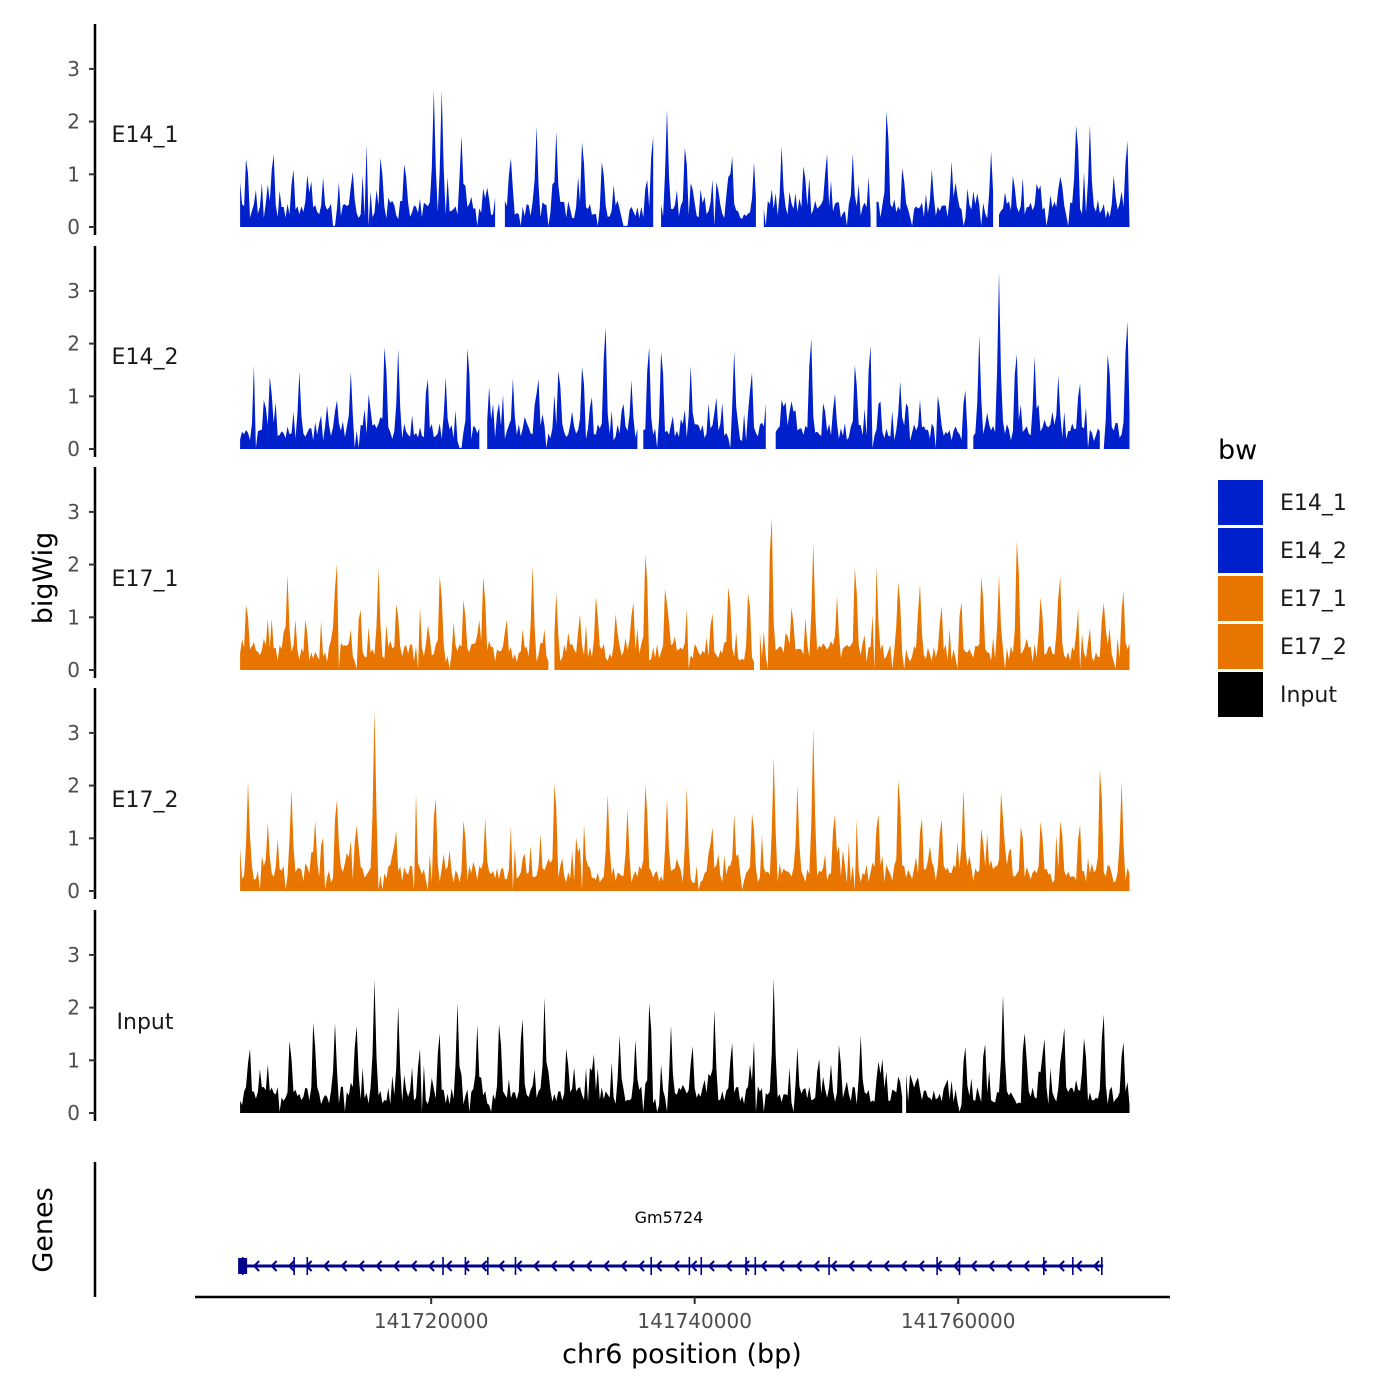  What do you see at coordinates (1313, 647) in the screenshot?
I see `legend-label-e17-2: E17_2` at bounding box center [1313, 647].